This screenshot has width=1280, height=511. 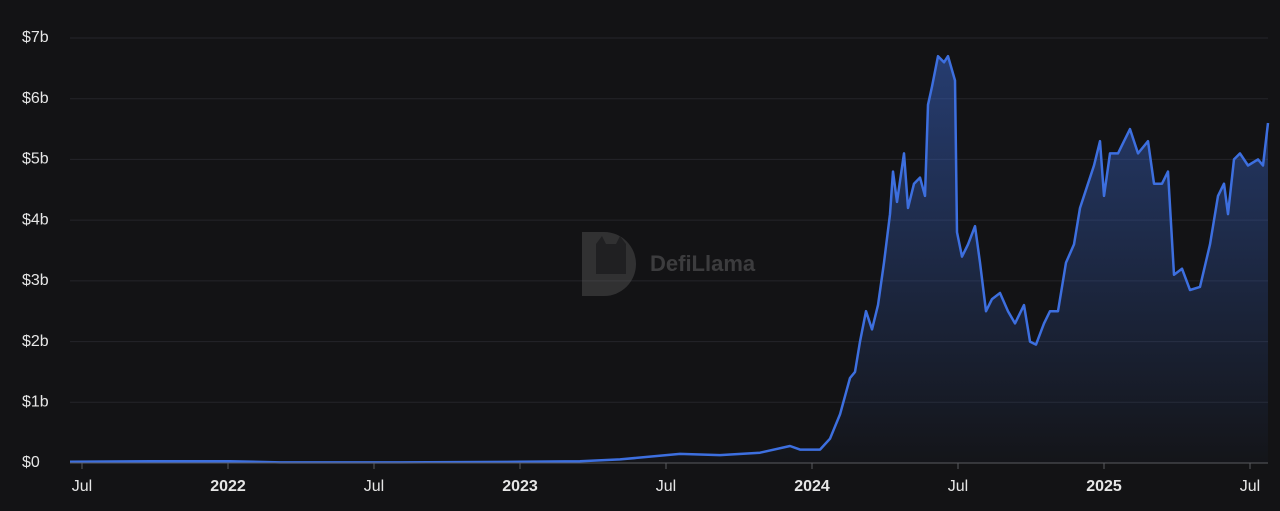 What do you see at coordinates (35, 219) in the screenshot?
I see `y-tick-label: $4b` at bounding box center [35, 219].